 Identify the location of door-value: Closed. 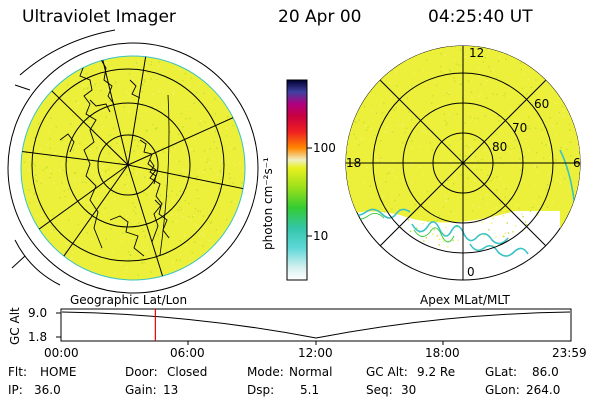
(187, 372).